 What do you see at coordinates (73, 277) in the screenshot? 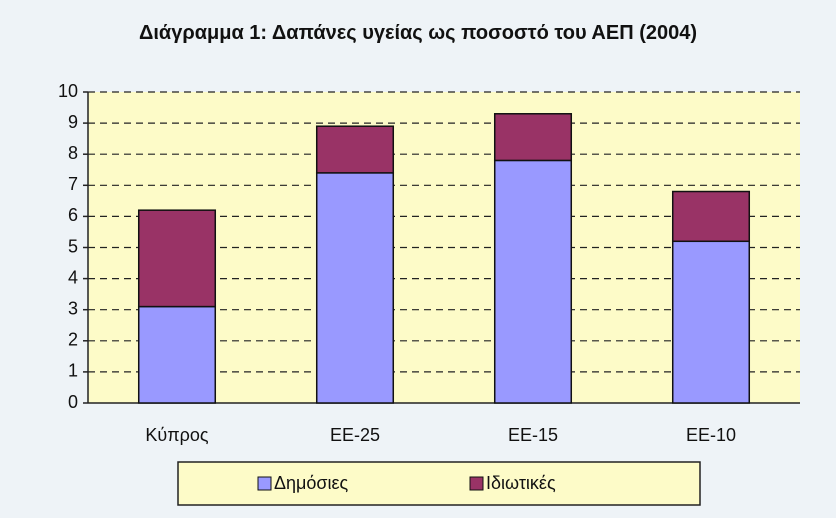
I see `y-tick-label: 4` at bounding box center [73, 277].